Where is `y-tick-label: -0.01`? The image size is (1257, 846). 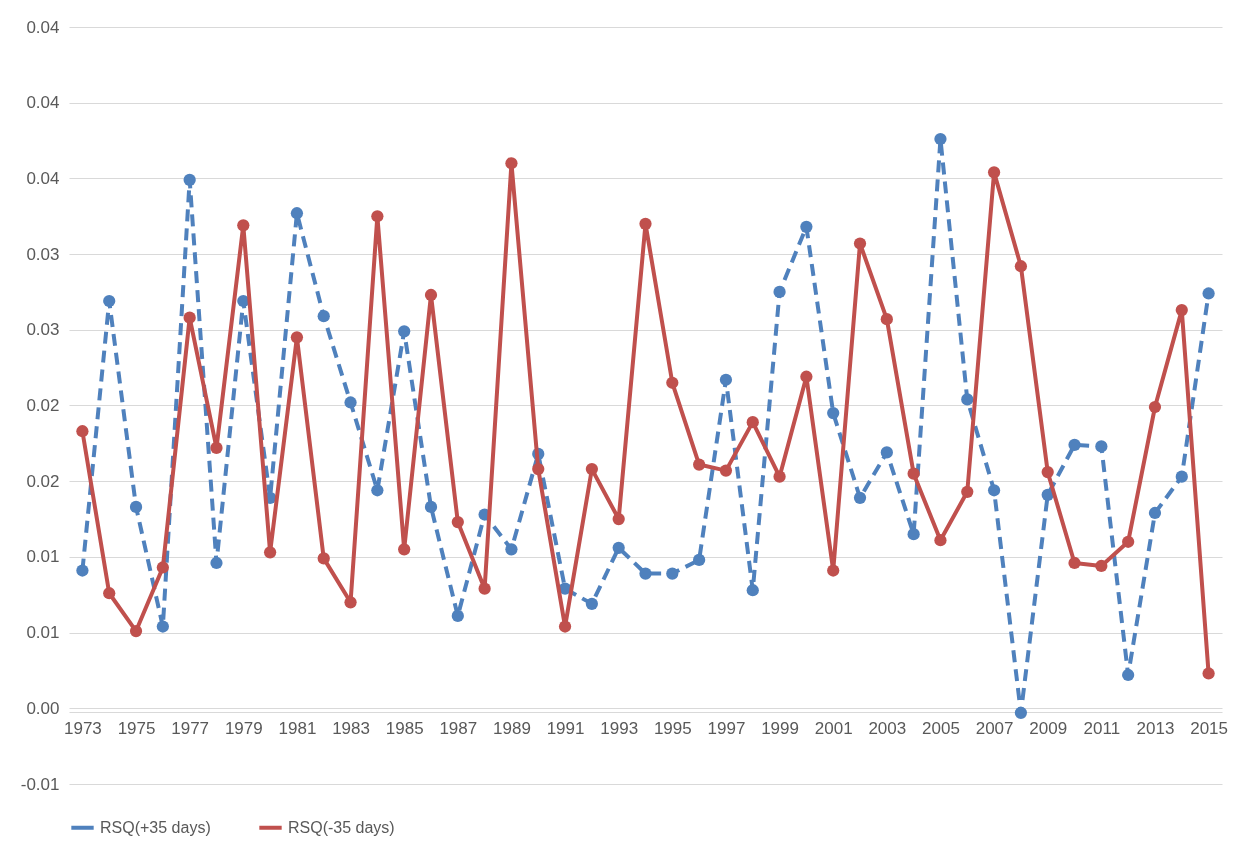 y-tick-label: -0.01 is located at coordinates (40, 784).